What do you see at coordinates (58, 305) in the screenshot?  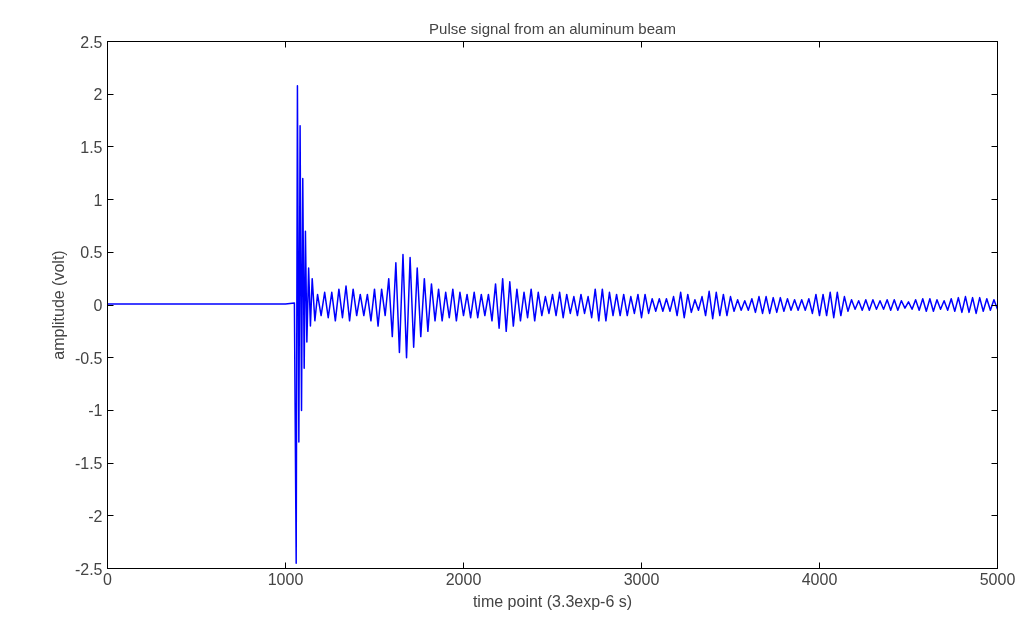 I see `y-axis-title: amplitude (volt)` at bounding box center [58, 305].